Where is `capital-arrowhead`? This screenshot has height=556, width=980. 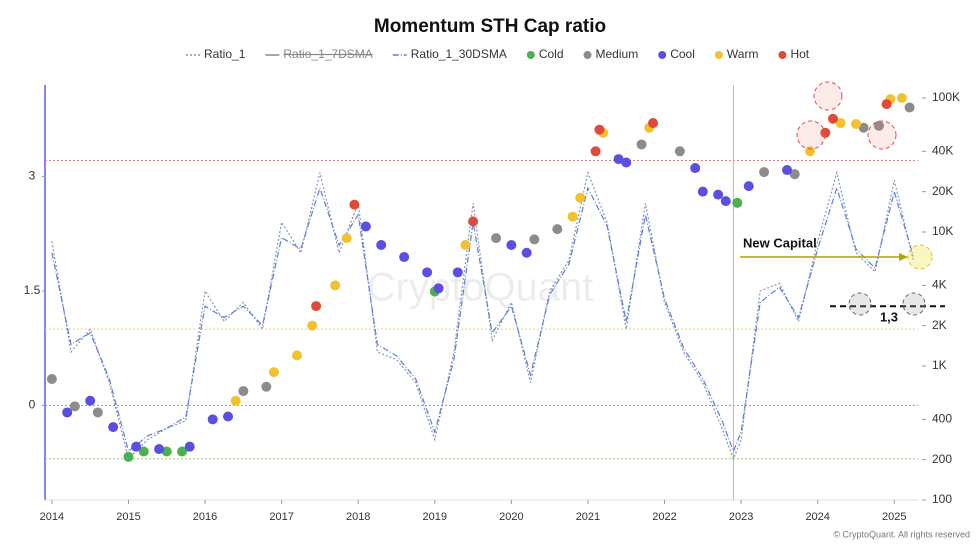 capital-arrowhead is located at coordinates (903, 257).